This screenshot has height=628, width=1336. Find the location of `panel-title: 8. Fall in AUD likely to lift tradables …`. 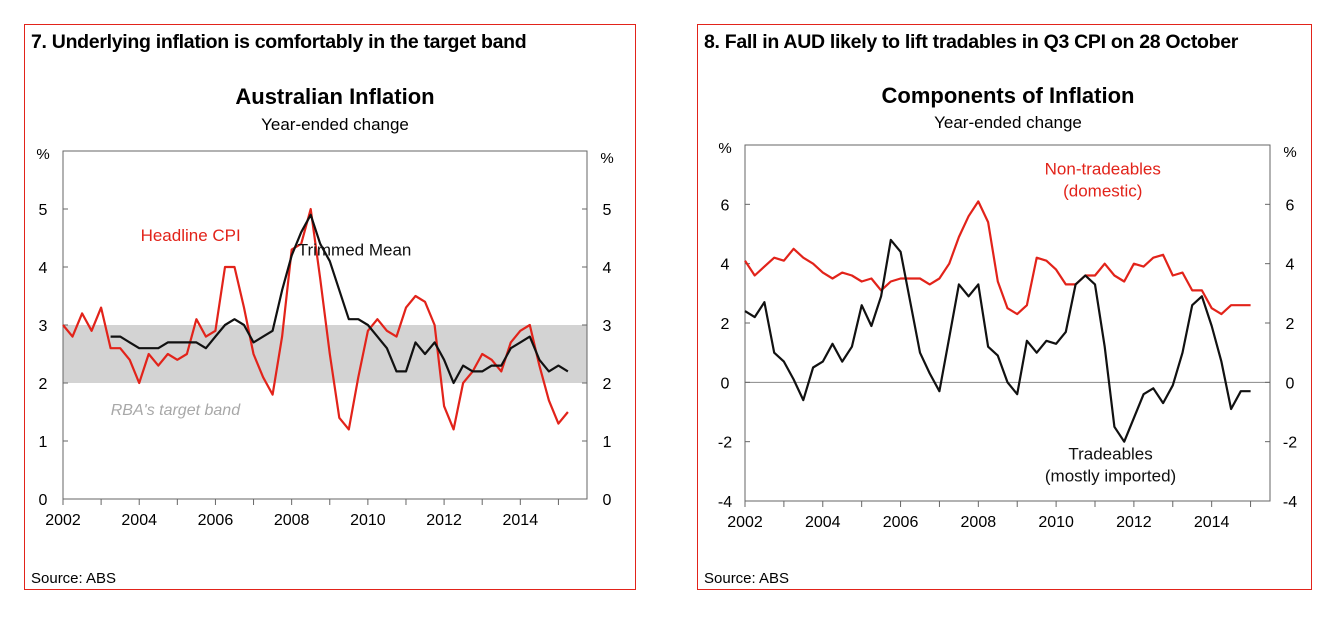

panel-title: 8. Fall in AUD likely to lift tradables … is located at coordinates (971, 42).